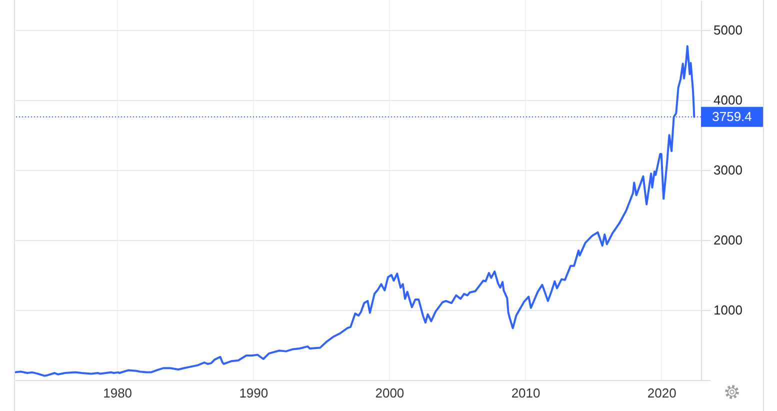  What do you see at coordinates (728, 170) in the screenshot?
I see `y-tick-label: 3000` at bounding box center [728, 170].